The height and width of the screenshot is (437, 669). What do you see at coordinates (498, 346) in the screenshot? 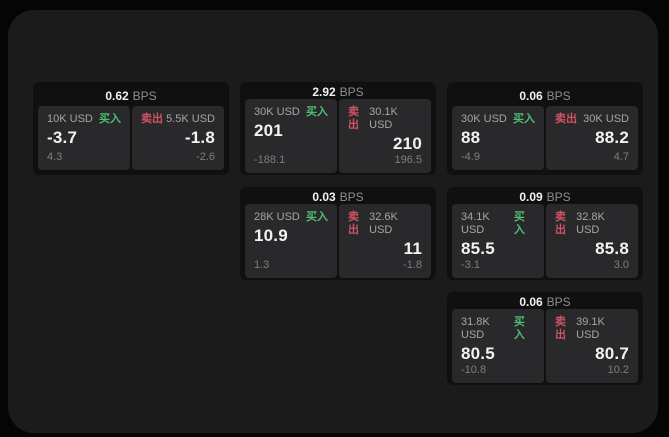
I see `buy-panel: 31.8K USD 买入 80.5 -10.8` at bounding box center [498, 346].